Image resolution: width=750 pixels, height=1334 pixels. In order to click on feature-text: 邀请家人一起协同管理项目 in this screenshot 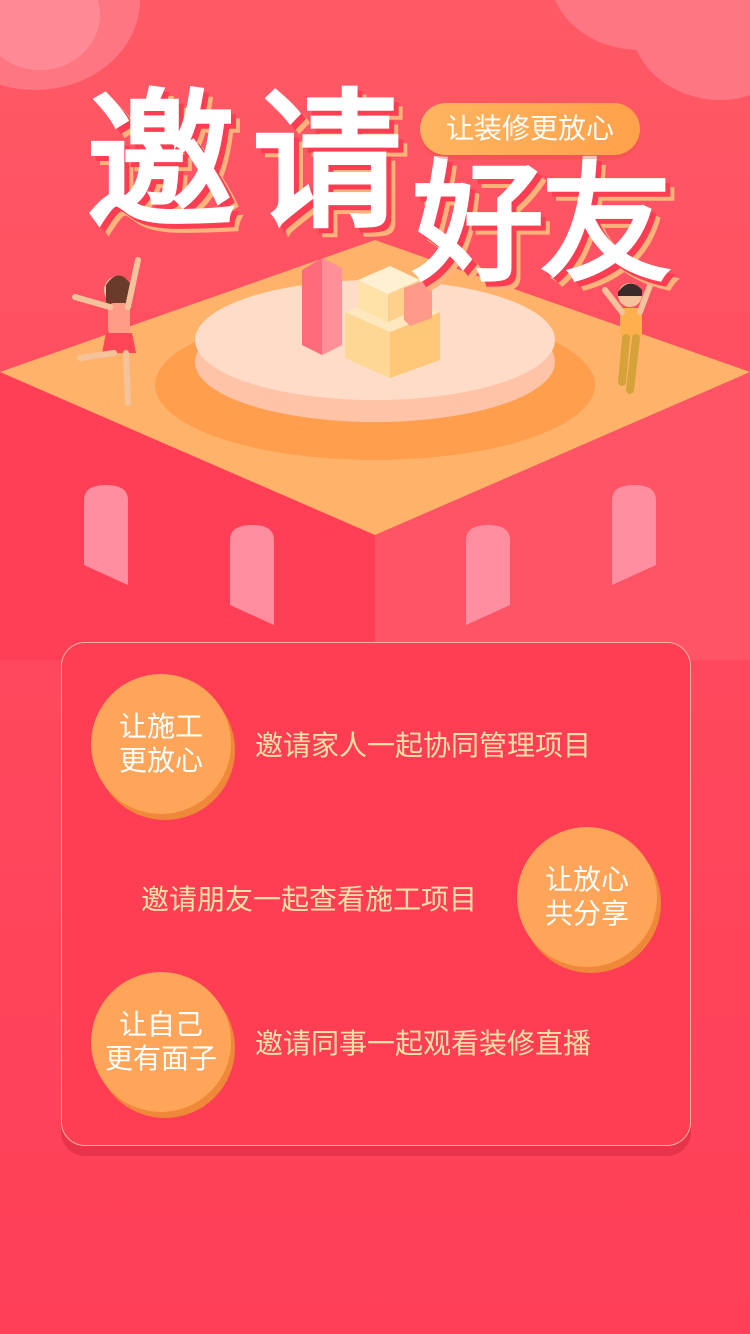, I will do `click(423, 745)`.